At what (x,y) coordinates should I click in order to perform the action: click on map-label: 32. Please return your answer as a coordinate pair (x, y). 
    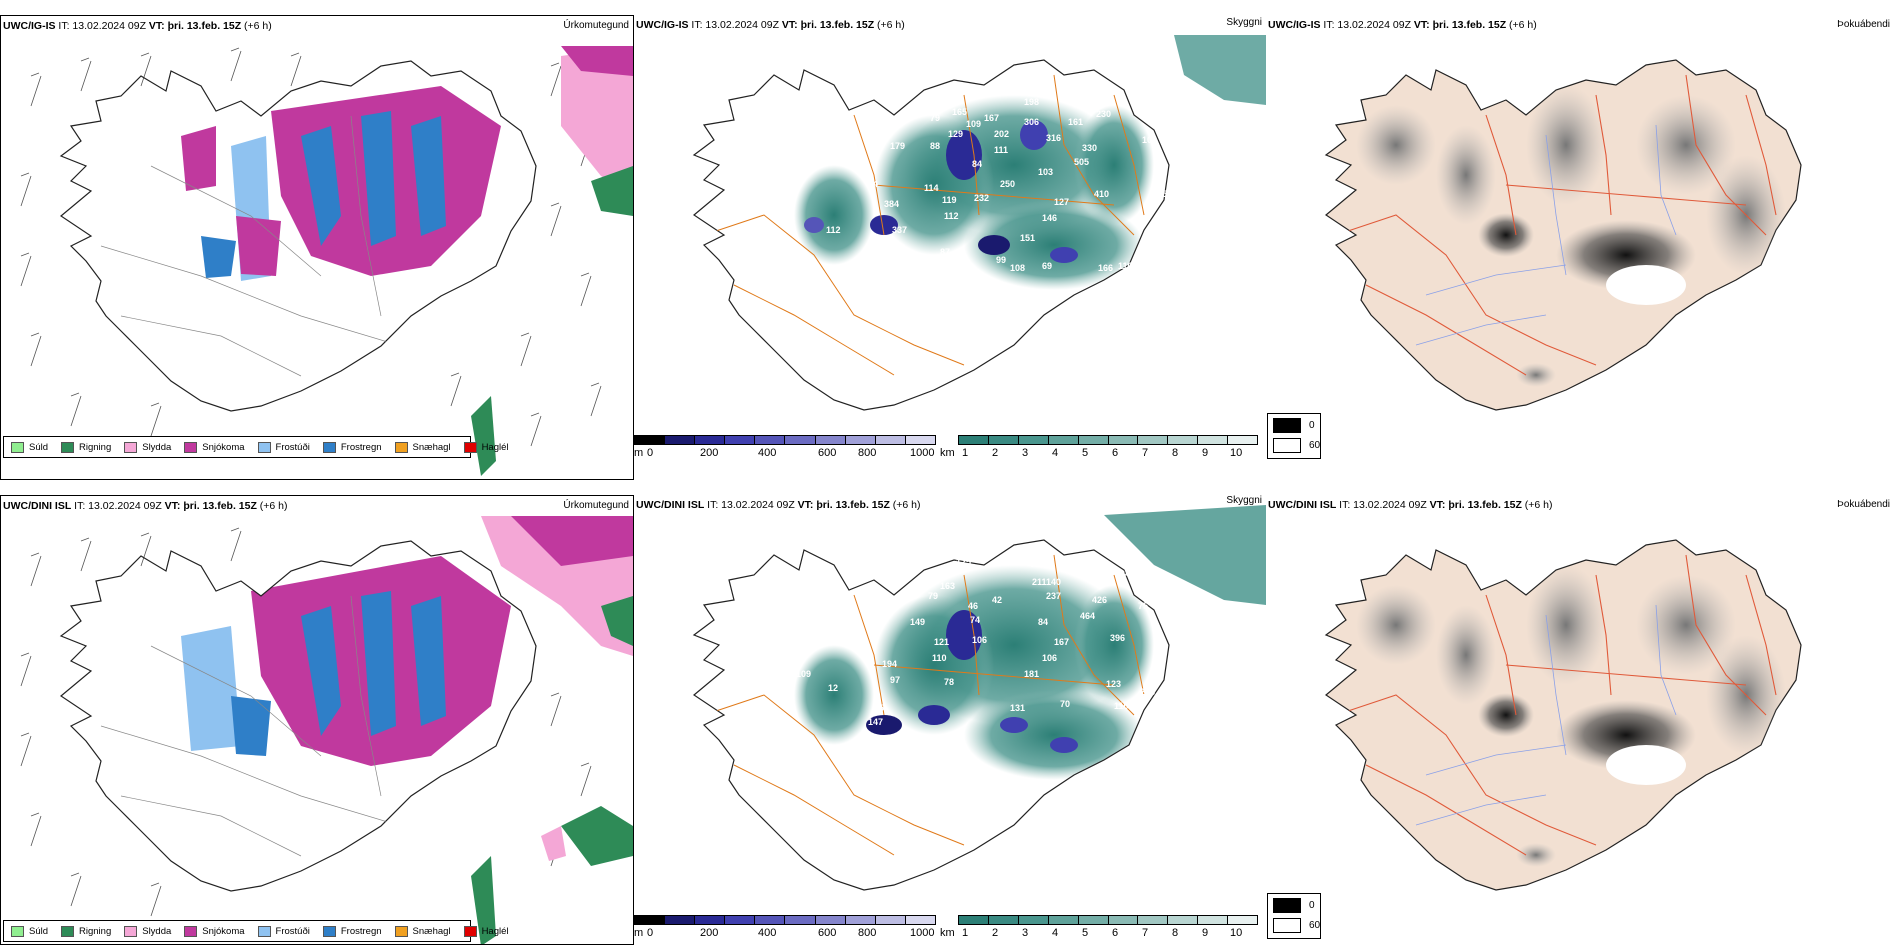
    Looking at the image, I should click on (1169, 206).